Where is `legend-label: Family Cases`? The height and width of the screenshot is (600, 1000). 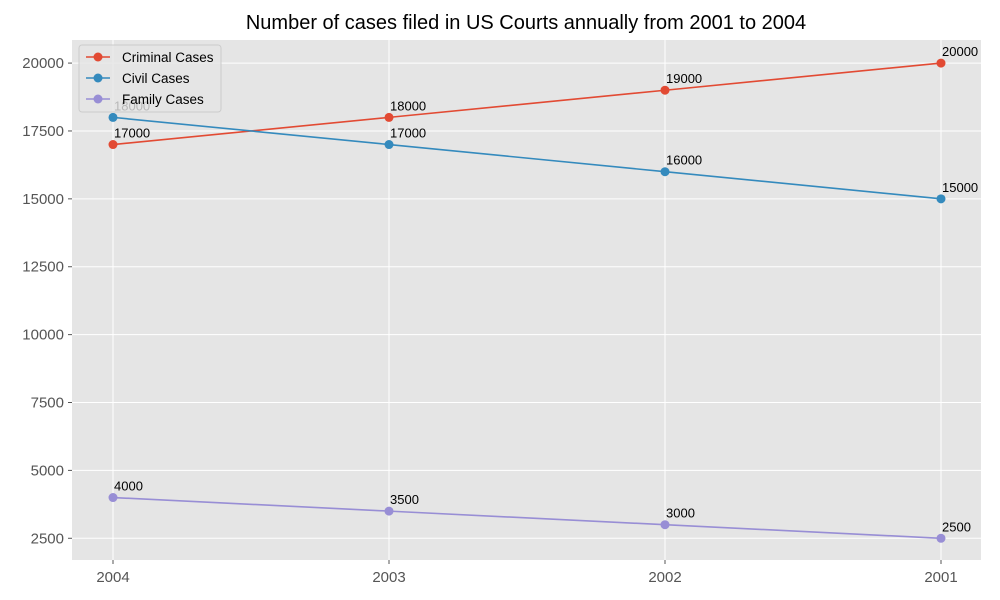 legend-label: Family Cases is located at coordinates (163, 99).